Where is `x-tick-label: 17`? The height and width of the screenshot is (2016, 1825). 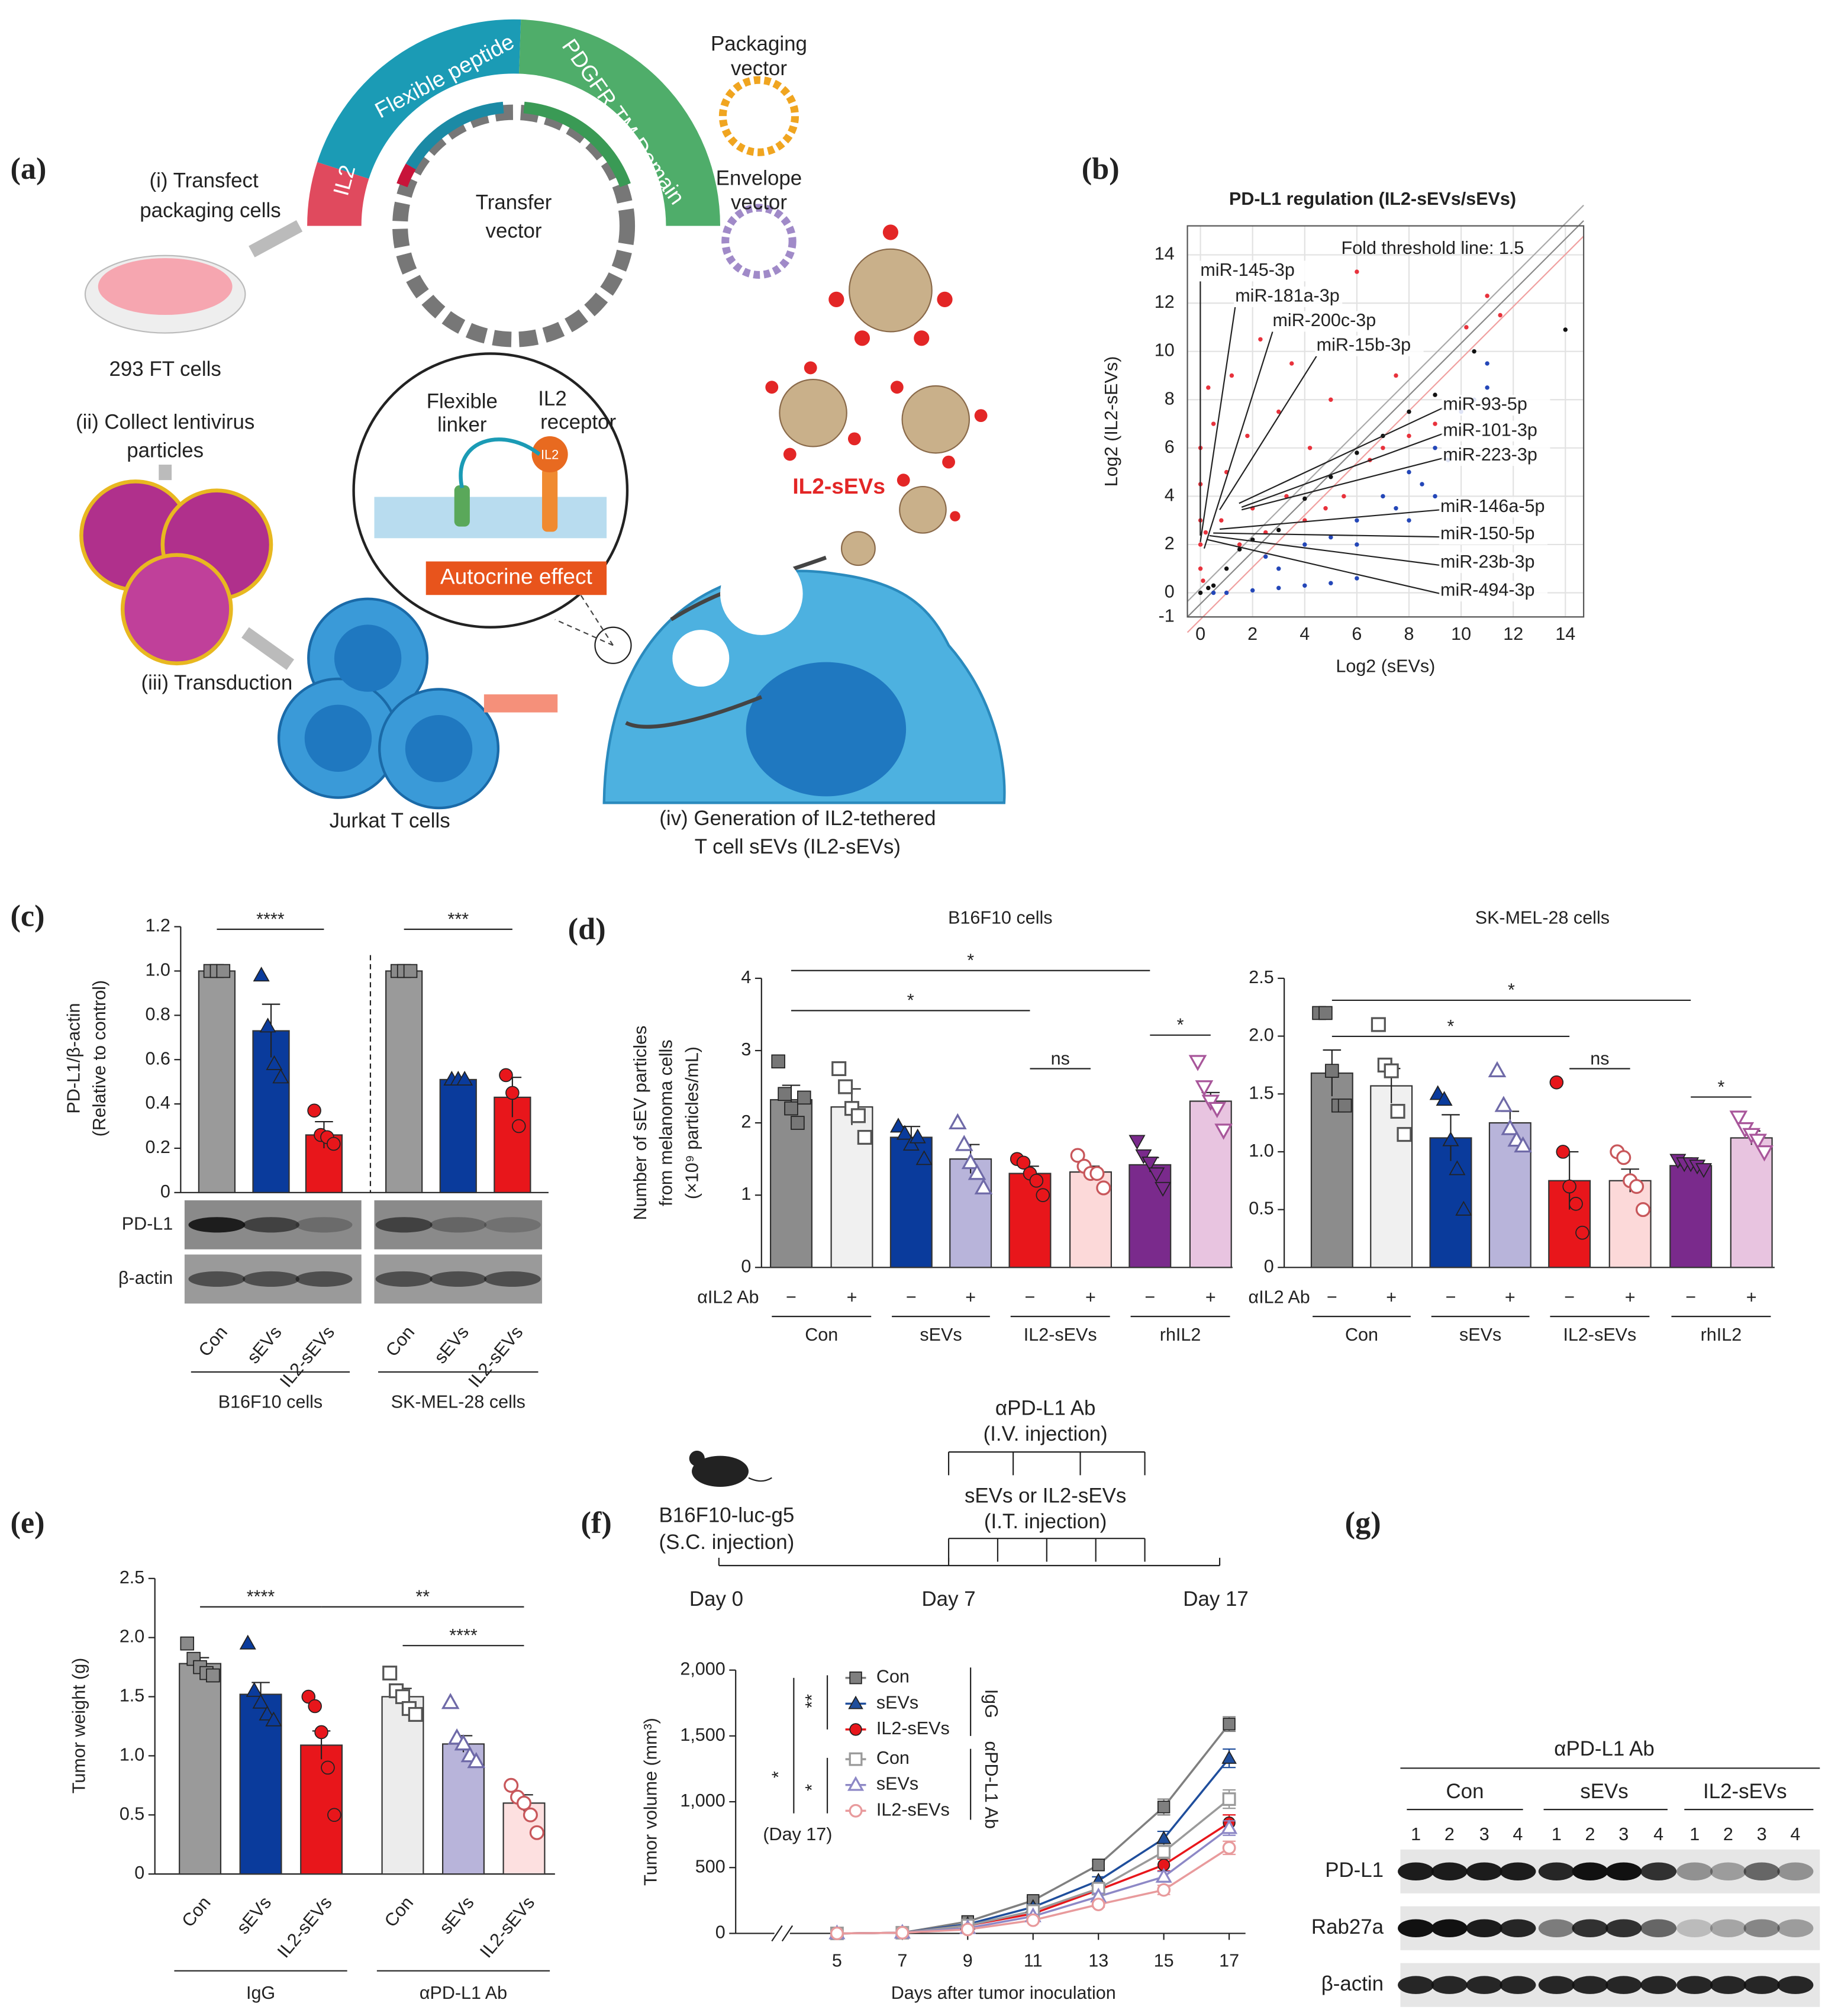 x-tick-label: 17 is located at coordinates (1229, 1960).